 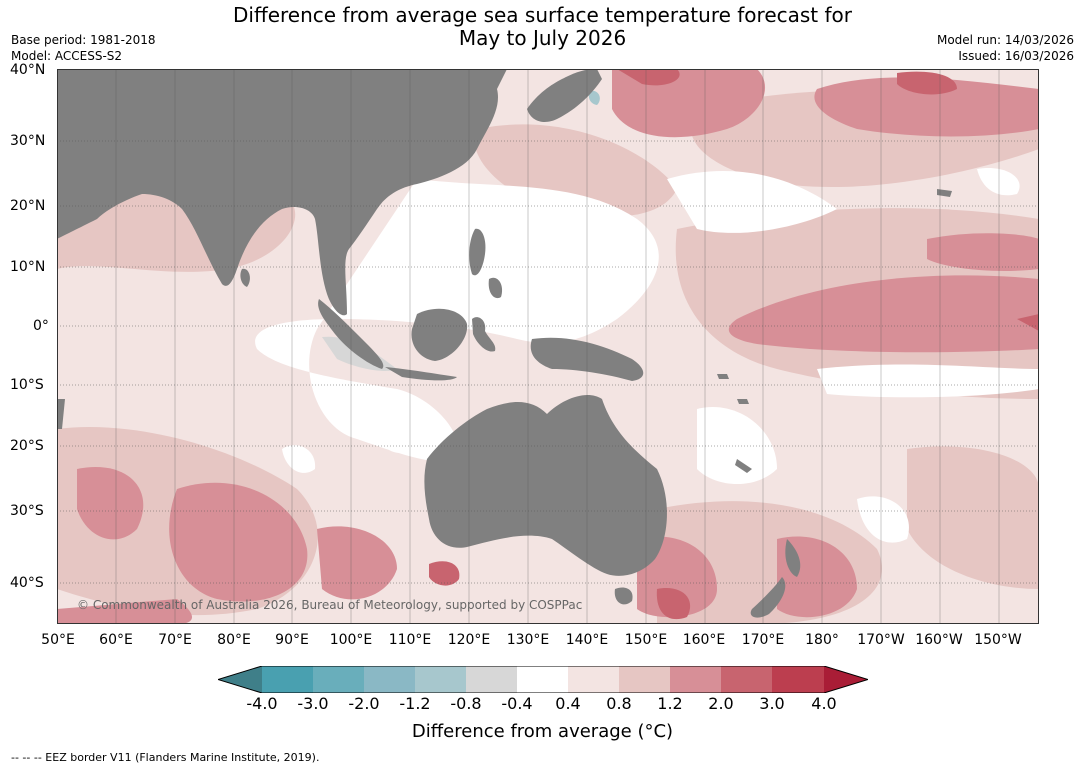 What do you see at coordinates (28, 70) in the screenshot?
I see `lat-label-40n: 40°N` at bounding box center [28, 70].